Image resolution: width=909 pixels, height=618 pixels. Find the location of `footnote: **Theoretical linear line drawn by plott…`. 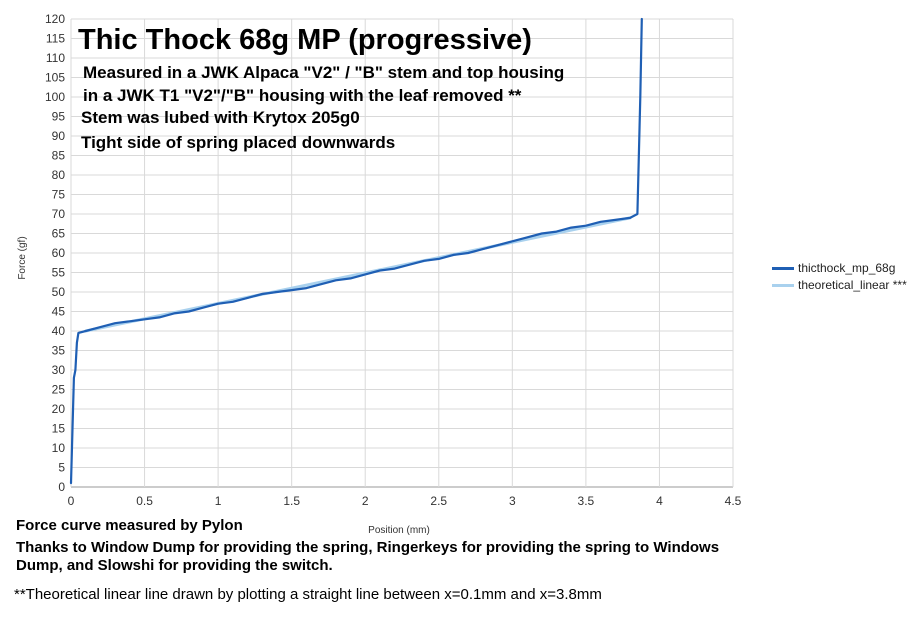

footnote: **Theoretical linear line drawn by plott… is located at coordinates (308, 594).